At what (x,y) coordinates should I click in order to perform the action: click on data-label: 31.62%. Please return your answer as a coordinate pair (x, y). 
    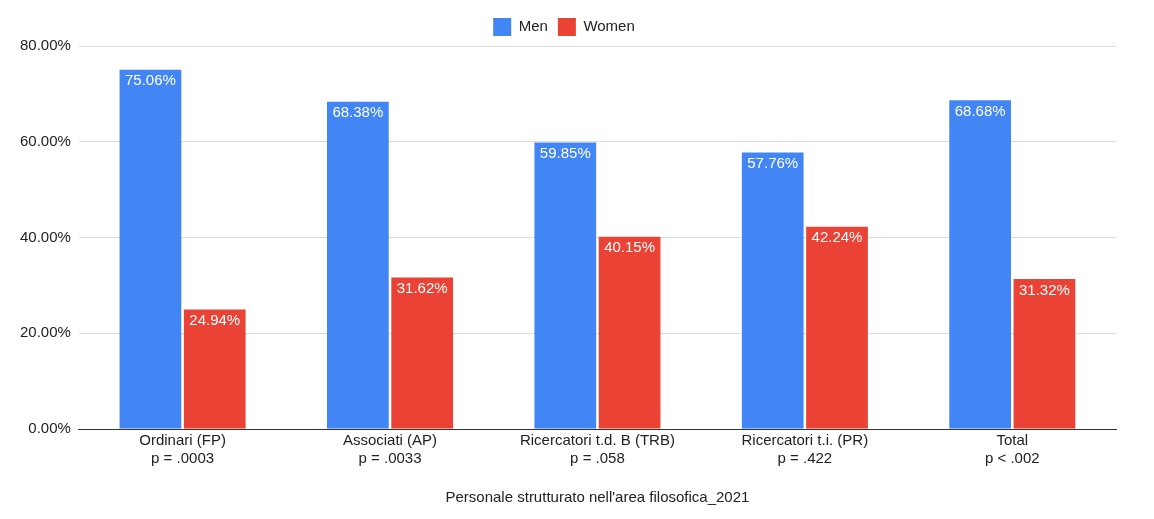
    Looking at the image, I should click on (422, 288).